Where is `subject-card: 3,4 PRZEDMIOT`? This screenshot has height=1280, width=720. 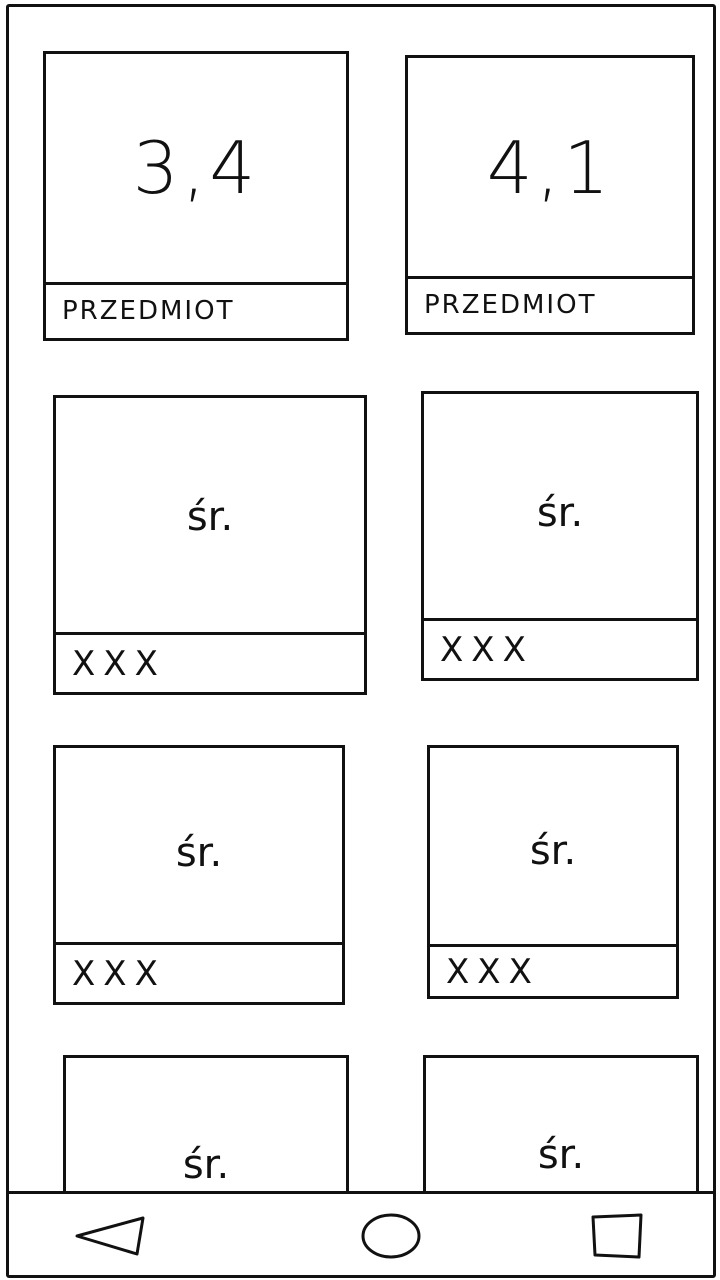
subject-card: 3,4 PRZEDMIOT is located at coordinates (196, 196).